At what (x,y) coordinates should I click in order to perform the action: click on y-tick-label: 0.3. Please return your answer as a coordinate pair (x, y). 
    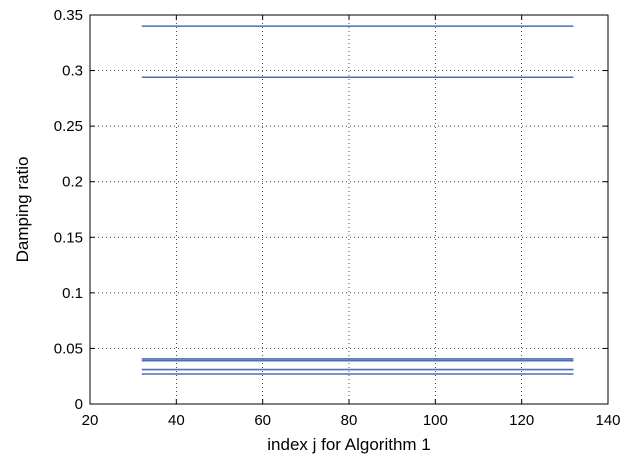
    Looking at the image, I should click on (72, 71).